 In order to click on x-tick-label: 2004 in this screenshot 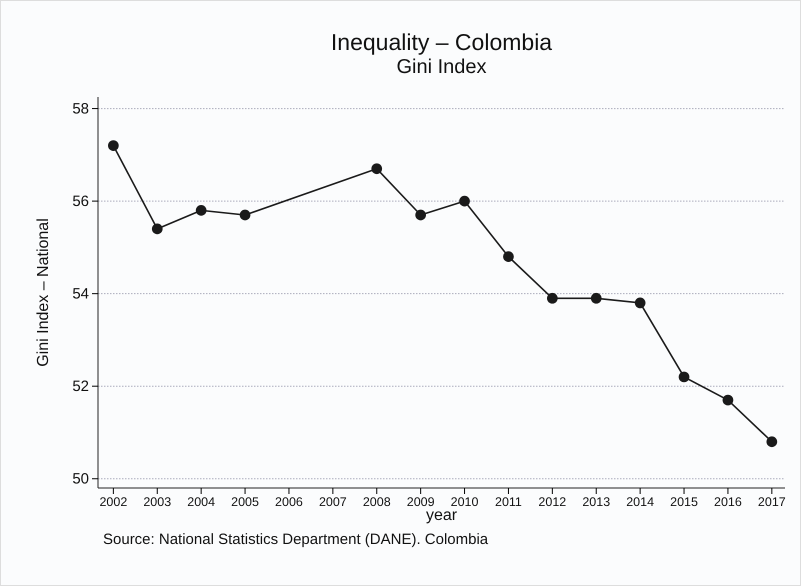, I will do `click(201, 501)`.